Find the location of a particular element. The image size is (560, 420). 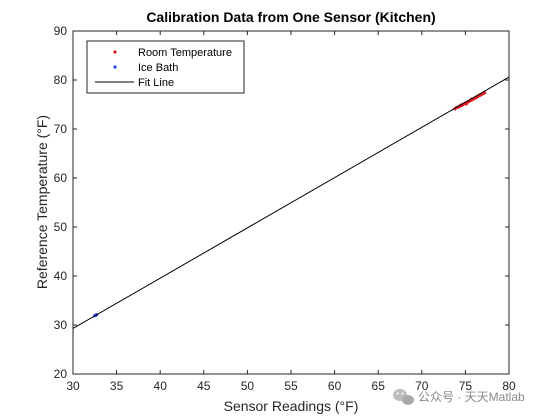

x-tick-label: 40 is located at coordinates (161, 386).